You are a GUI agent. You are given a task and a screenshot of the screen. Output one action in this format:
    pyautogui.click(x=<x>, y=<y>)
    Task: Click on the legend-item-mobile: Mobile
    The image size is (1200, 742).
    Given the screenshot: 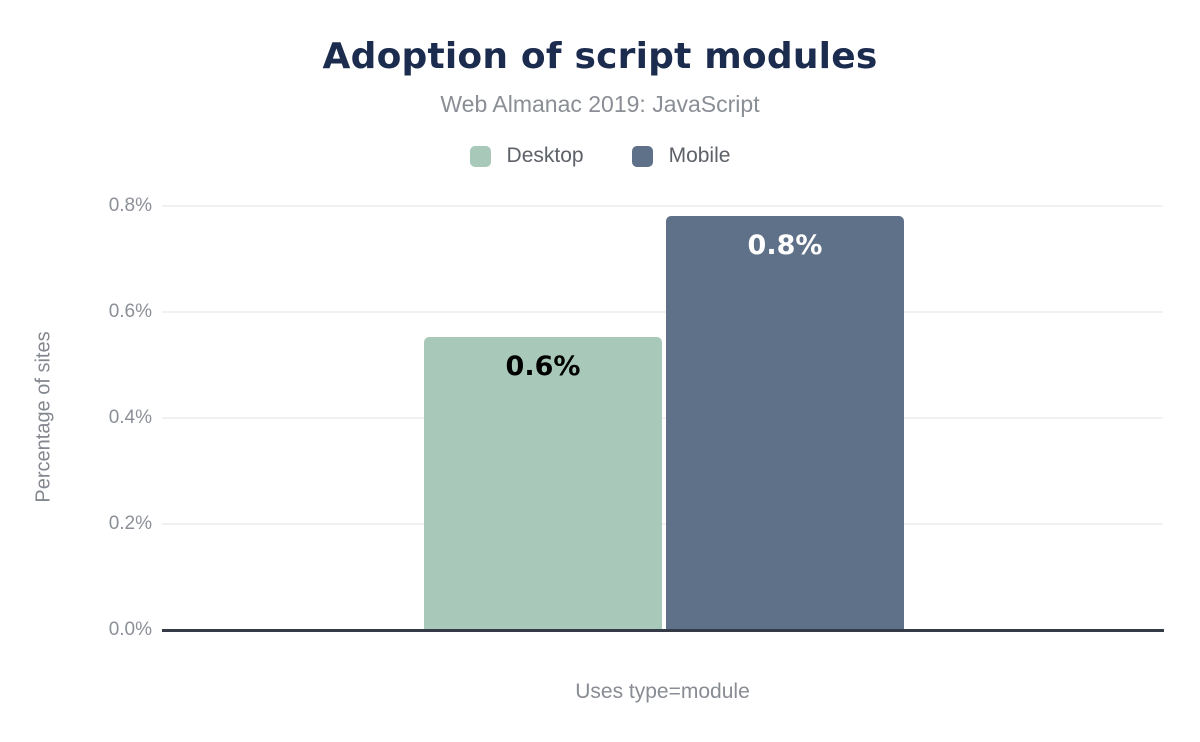 What is the action you would take?
    pyautogui.click(x=681, y=156)
    